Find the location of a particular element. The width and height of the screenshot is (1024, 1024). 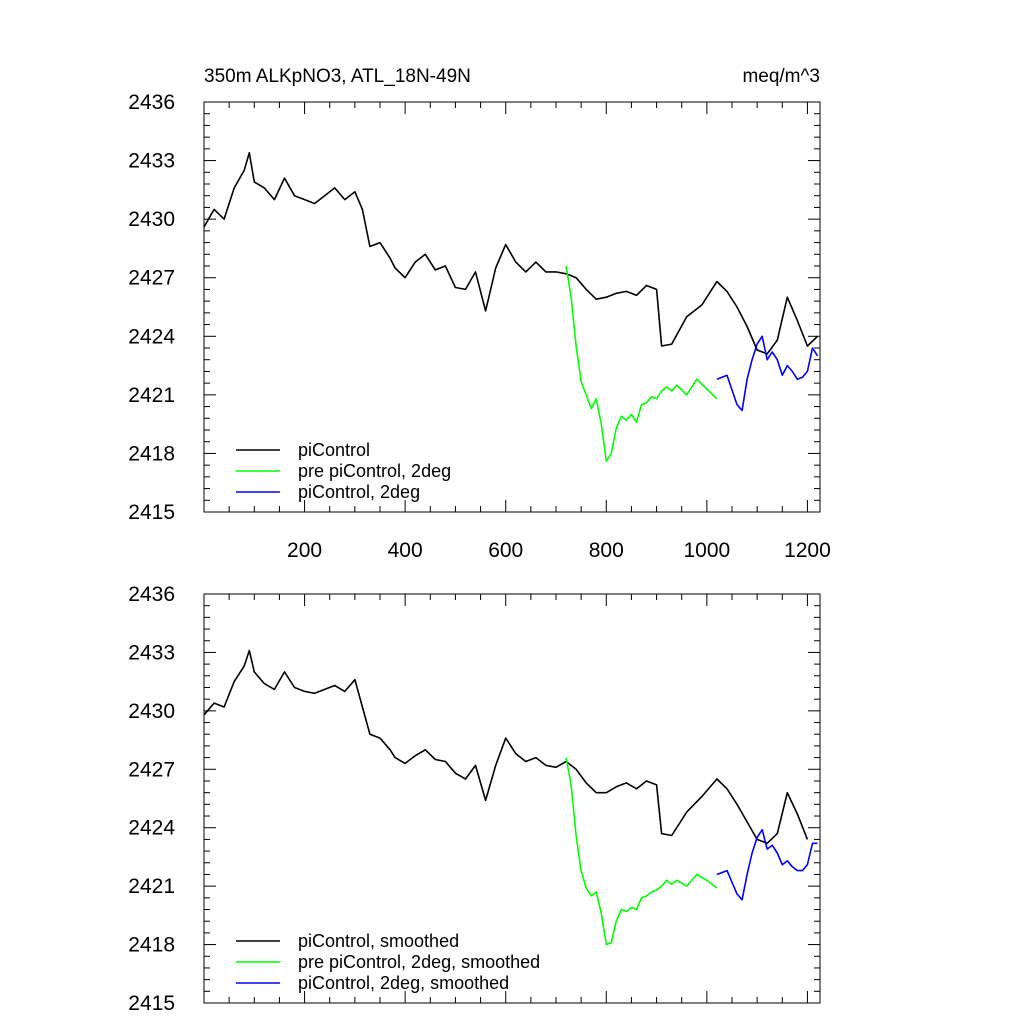

legend-label: piControl, 2deg, smoothed is located at coordinates (403, 983).